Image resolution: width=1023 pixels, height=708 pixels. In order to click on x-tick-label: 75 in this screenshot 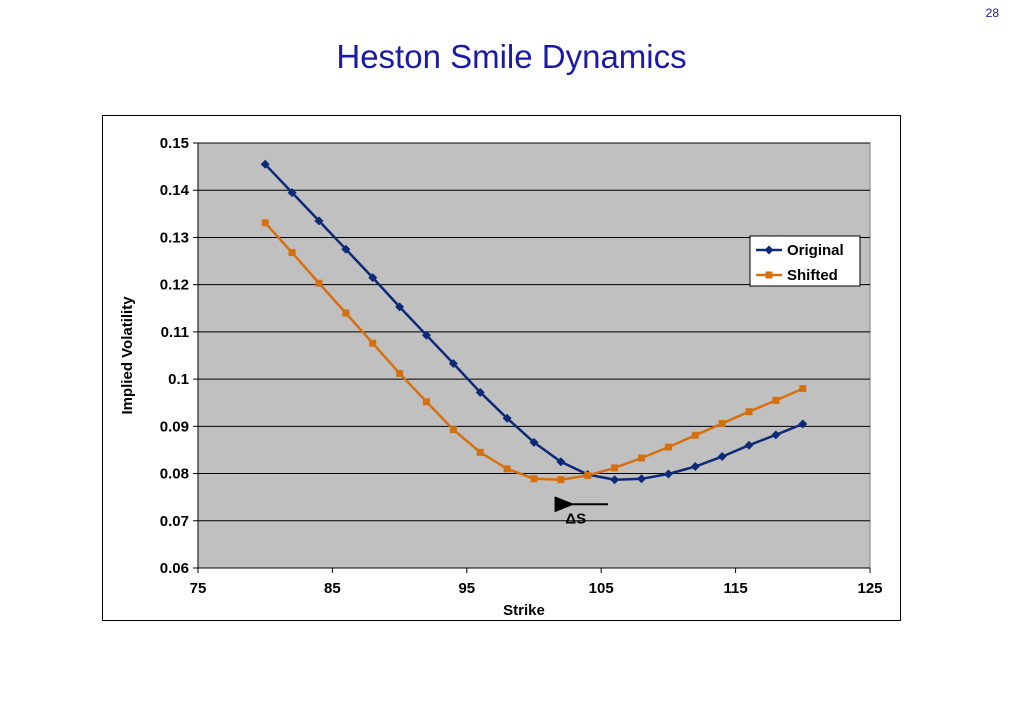, I will do `click(198, 588)`.